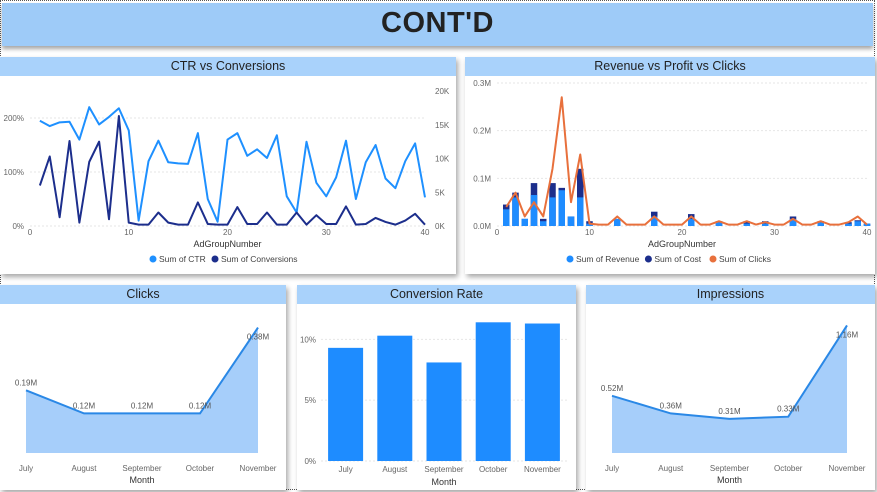 The width and height of the screenshot is (877, 492). What do you see at coordinates (442, 125) in the screenshot?
I see `y-right-tick-label: 15K` at bounding box center [442, 125].